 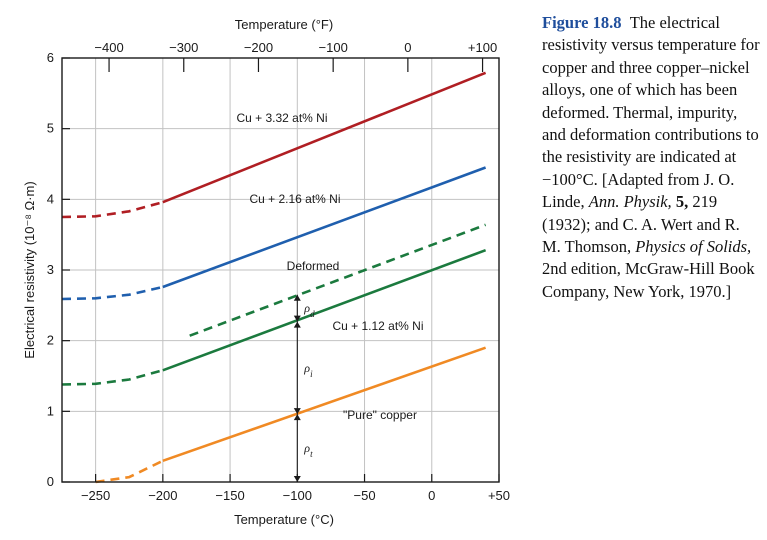 I want to click on x-axis-title: Temperature (°C), so click(x=284, y=519).